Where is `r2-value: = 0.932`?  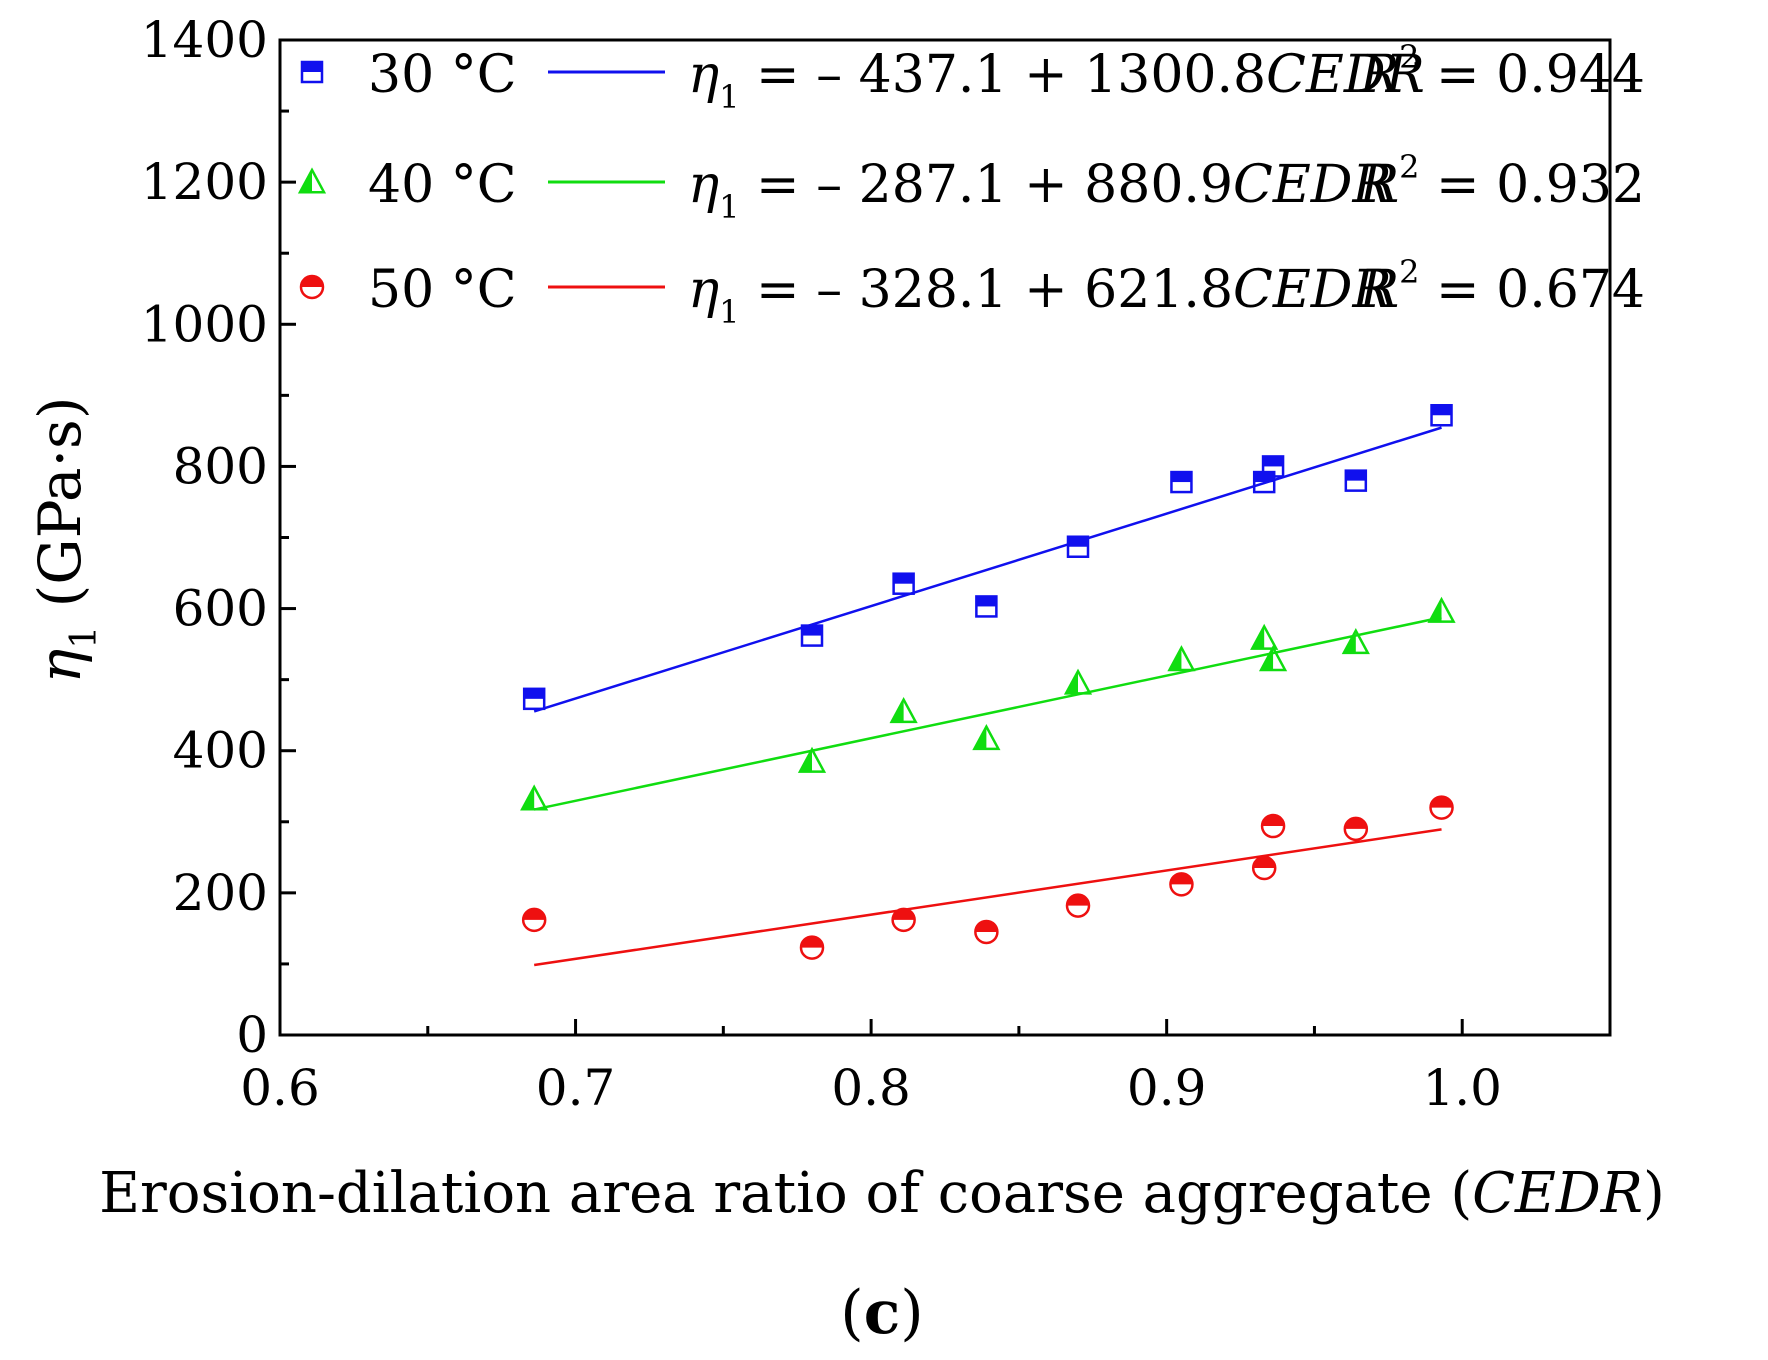 r2-value: = 0.932 is located at coordinates (1533, 185).